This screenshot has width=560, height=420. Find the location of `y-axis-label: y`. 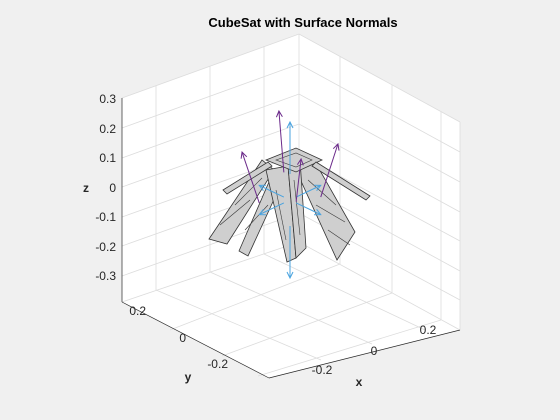

y-axis-label: y is located at coordinates (188, 377).